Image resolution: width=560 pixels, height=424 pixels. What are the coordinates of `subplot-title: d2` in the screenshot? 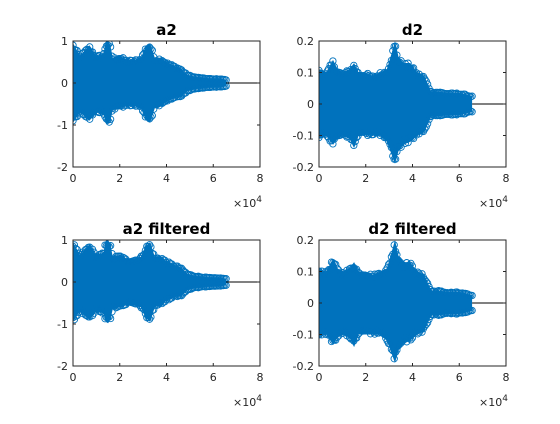 It's located at (412, 30).